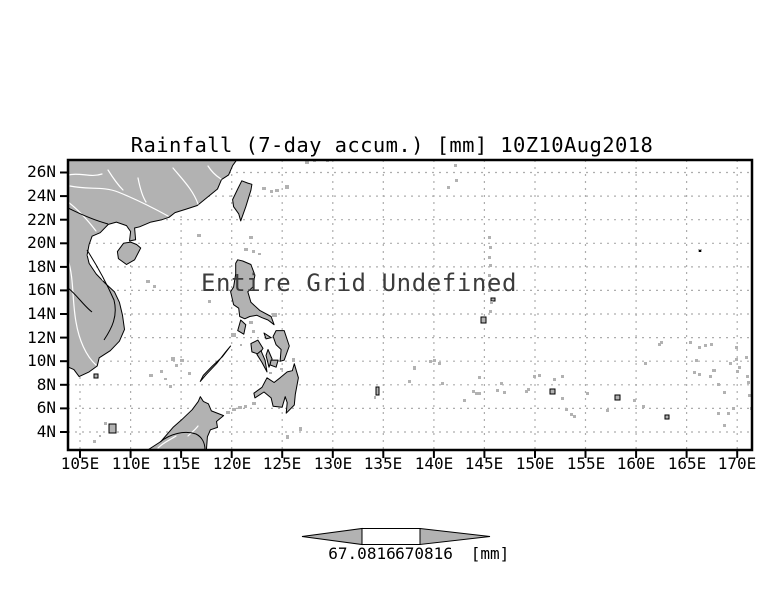  I want to click on lon-label-130e: 130E, so click(333, 463).